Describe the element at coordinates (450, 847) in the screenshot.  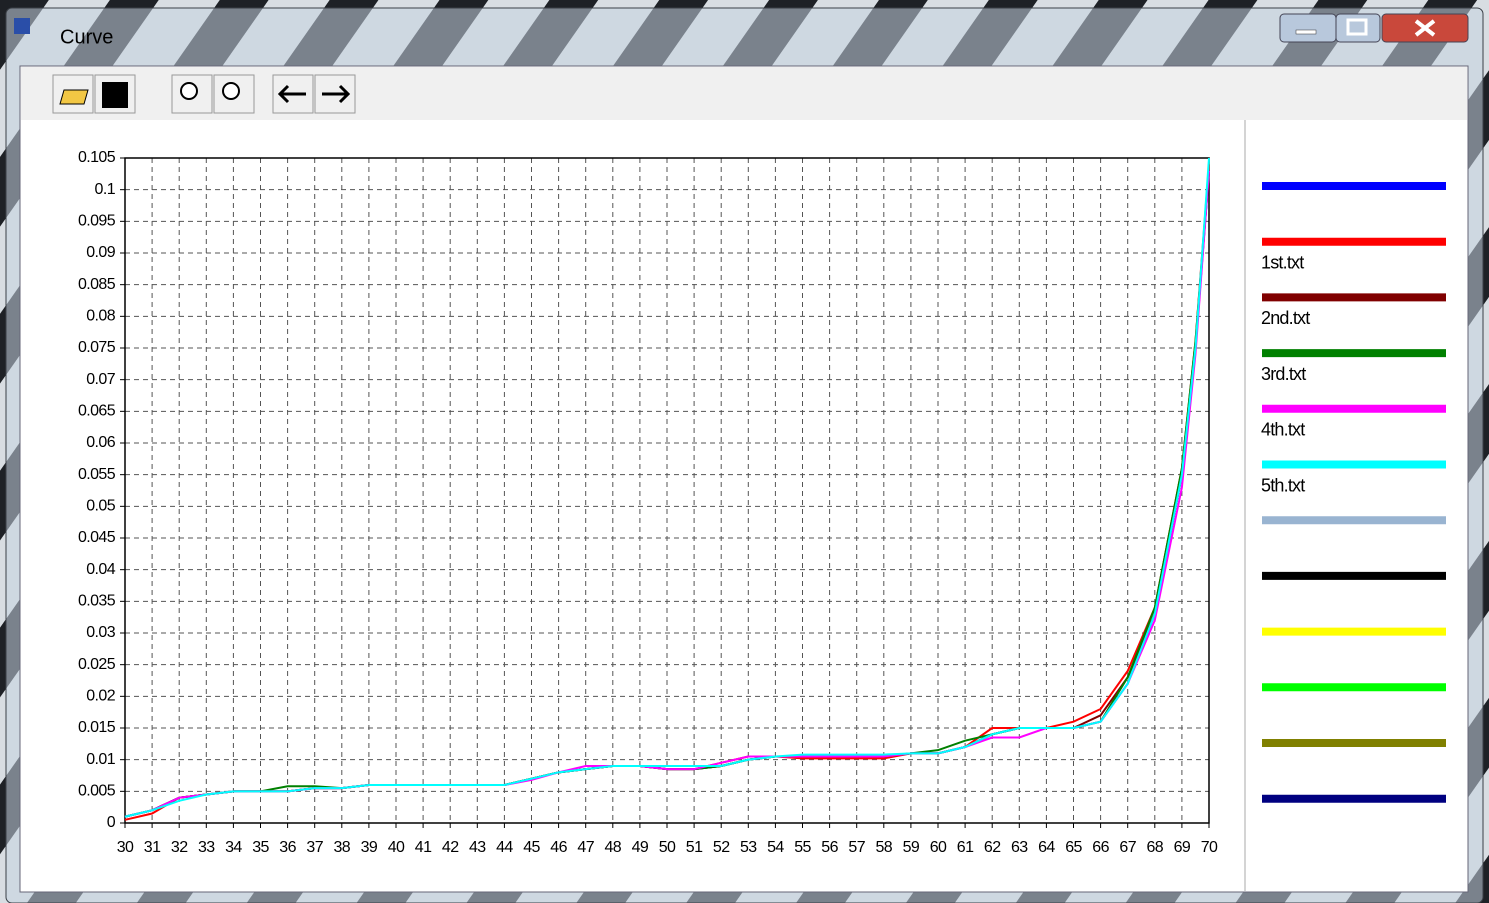
I see `x-tick-label: 42` at that location.